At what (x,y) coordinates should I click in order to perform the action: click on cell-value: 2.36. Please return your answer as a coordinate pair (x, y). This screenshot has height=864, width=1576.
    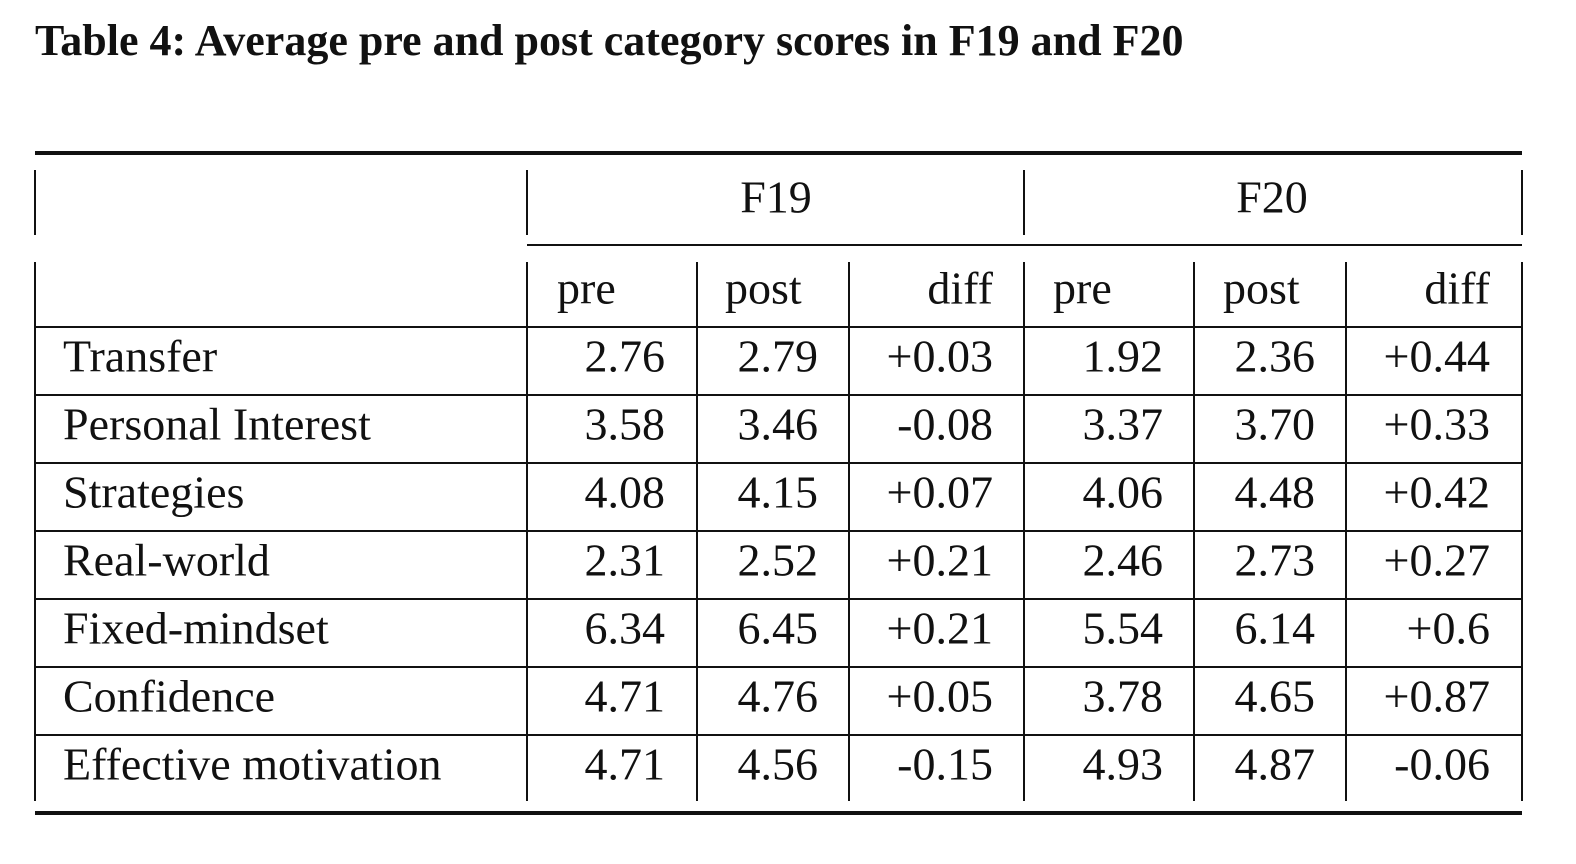
    Looking at the image, I should click on (1275, 356).